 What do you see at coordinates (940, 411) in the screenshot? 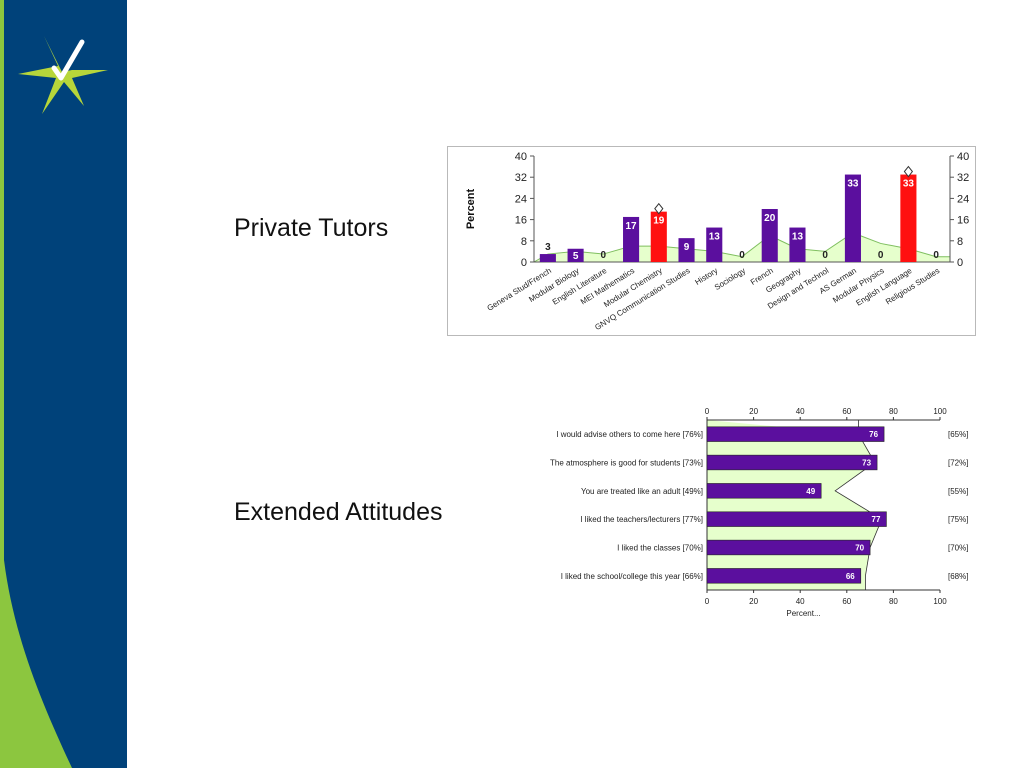
I see `x-tick-label-top: 100` at bounding box center [940, 411].